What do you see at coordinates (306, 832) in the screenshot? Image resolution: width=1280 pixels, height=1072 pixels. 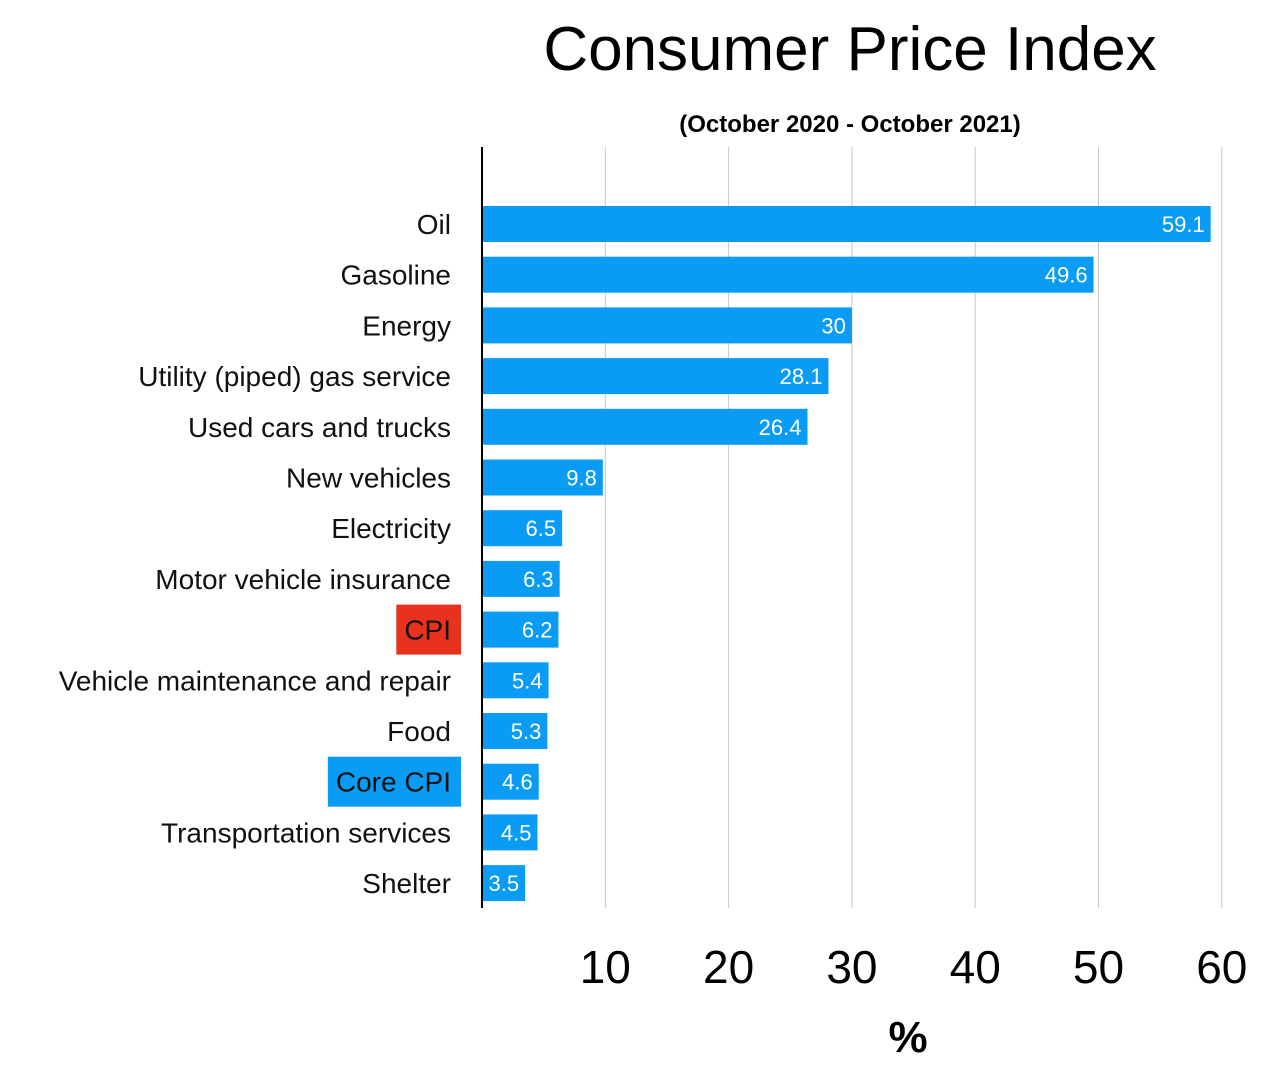 I see `category-label: Transportation services` at bounding box center [306, 832].